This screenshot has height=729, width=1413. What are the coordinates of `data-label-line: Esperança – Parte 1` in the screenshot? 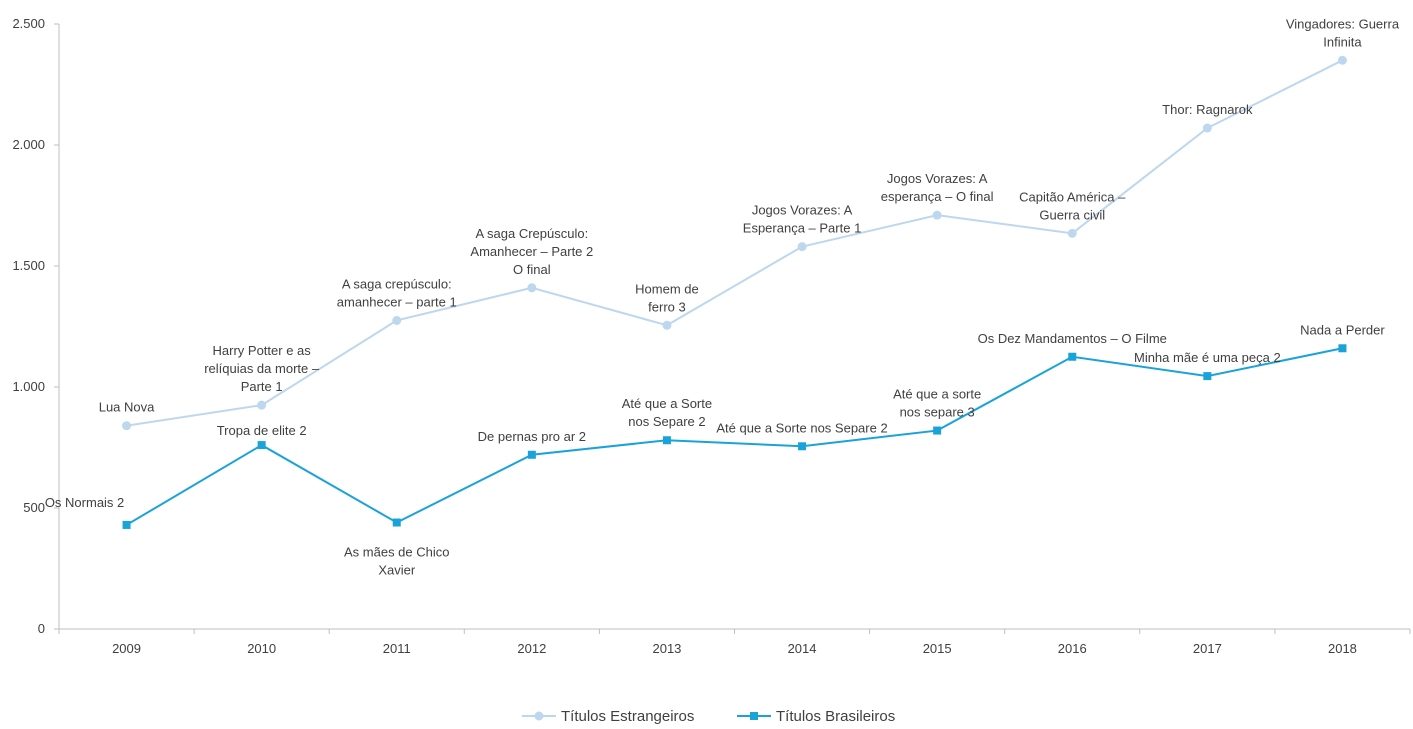 It's located at (802, 228).